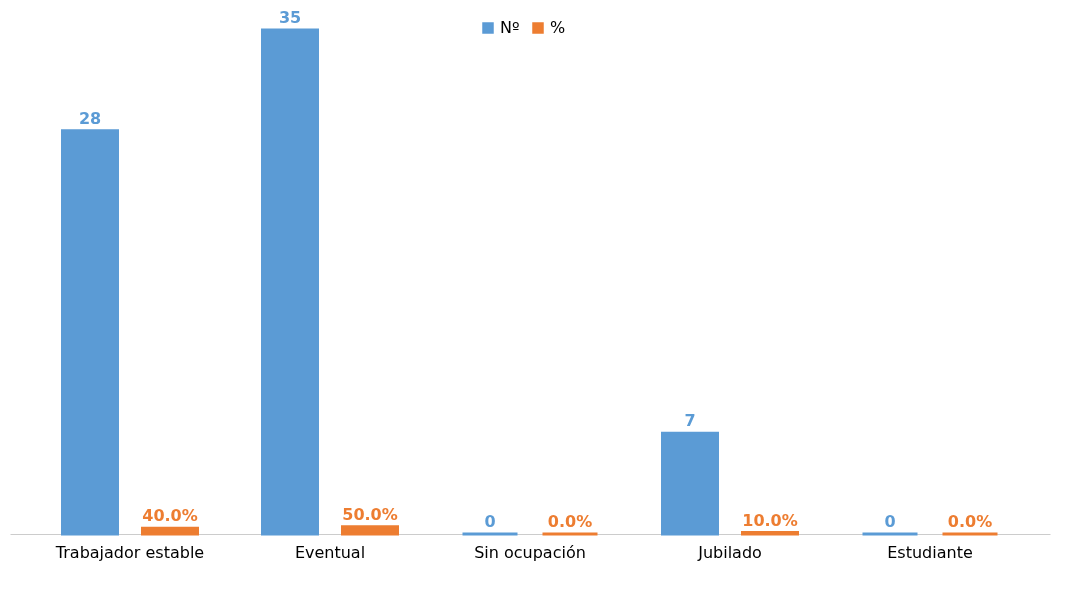 This screenshot has height=590, width=1078. What do you see at coordinates (530, 552) in the screenshot?
I see `x-tick-label: Sin ocupación` at bounding box center [530, 552].